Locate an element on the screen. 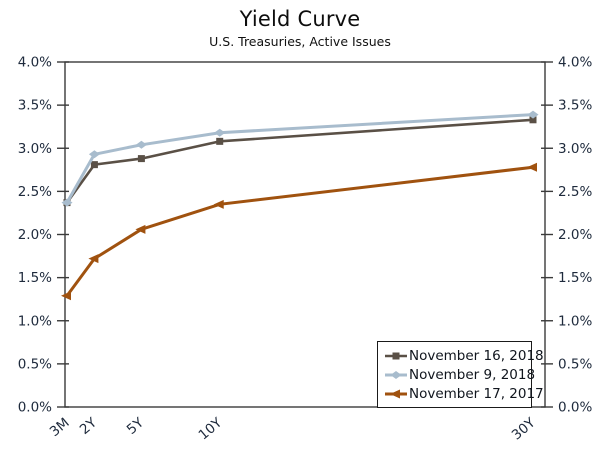  legend-item: November 9, 2018 is located at coordinates (459, 374).